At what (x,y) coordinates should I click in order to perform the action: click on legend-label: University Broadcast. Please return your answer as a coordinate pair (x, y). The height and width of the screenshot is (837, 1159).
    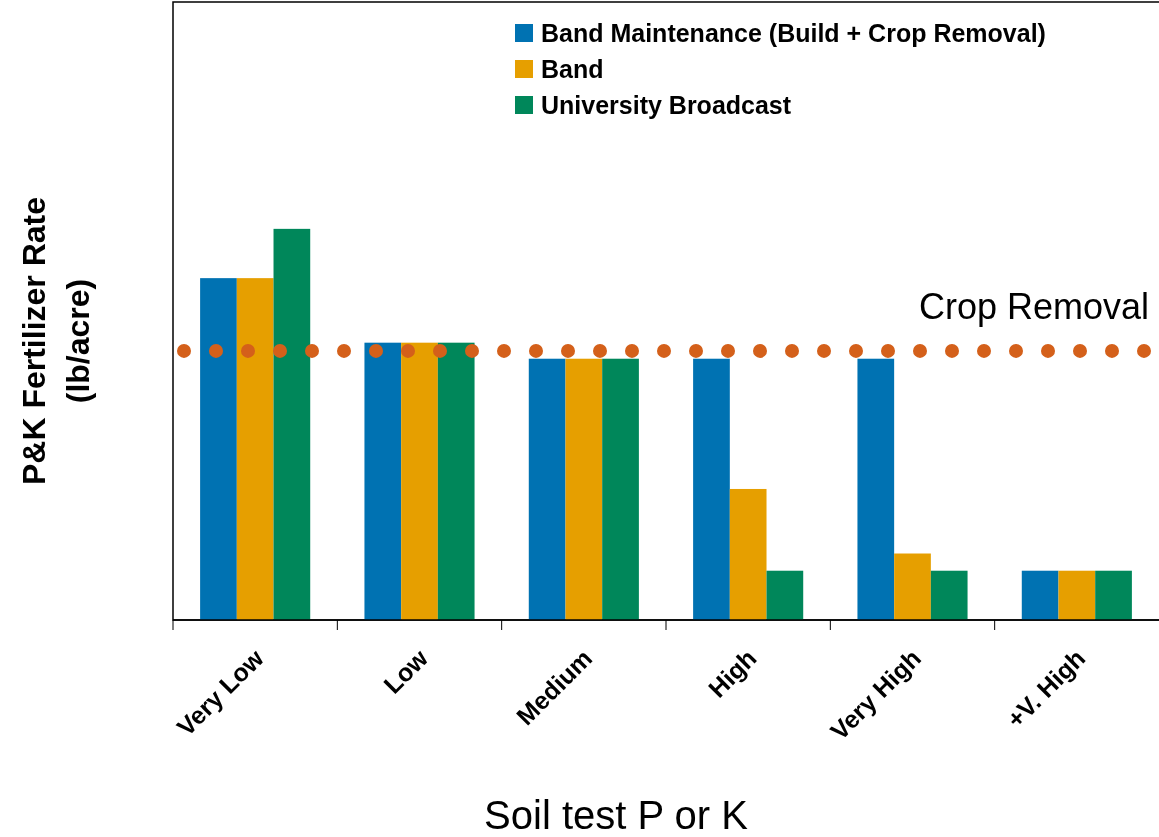
    Looking at the image, I should click on (666, 105).